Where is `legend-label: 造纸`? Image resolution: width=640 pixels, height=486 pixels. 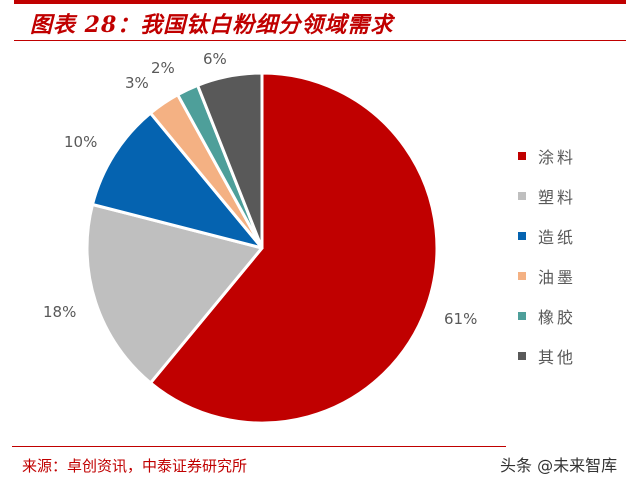 legend-label: 造纸 is located at coordinates (557, 237).